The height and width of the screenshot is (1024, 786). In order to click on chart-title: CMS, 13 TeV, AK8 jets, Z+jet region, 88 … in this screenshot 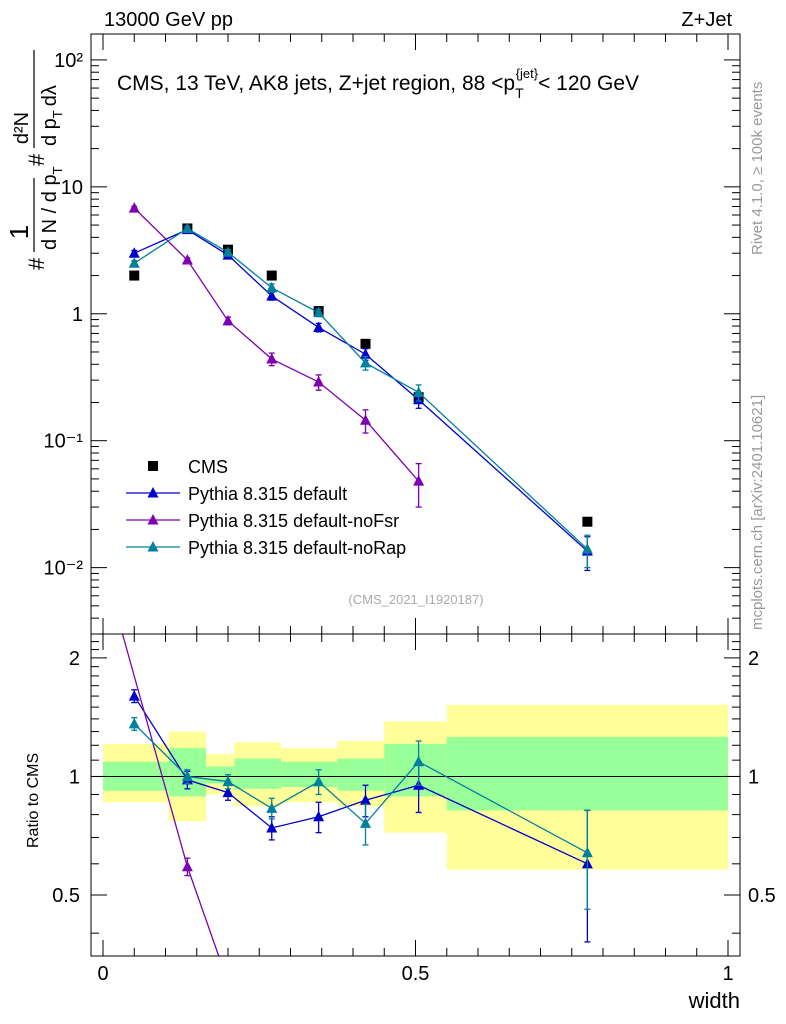, I will do `click(378, 83)`.